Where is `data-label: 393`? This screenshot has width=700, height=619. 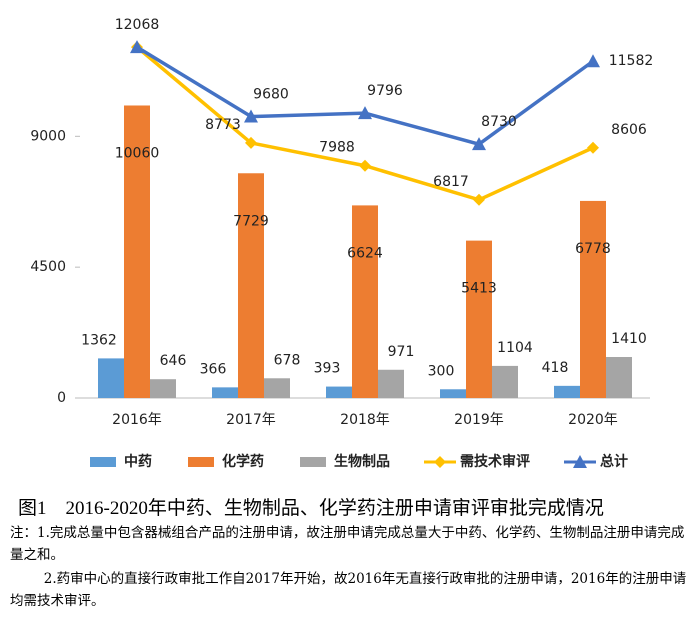 data-label: 393 is located at coordinates (327, 369).